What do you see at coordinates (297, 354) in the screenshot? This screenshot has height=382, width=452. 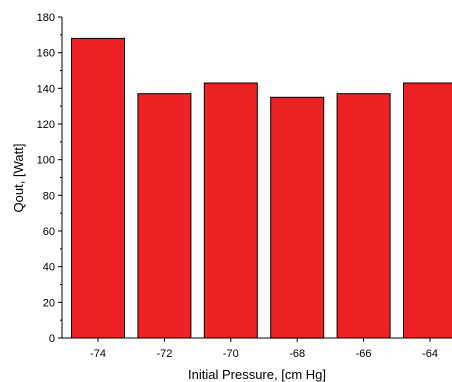 I see `x-tick-label: -68` at bounding box center [297, 354].